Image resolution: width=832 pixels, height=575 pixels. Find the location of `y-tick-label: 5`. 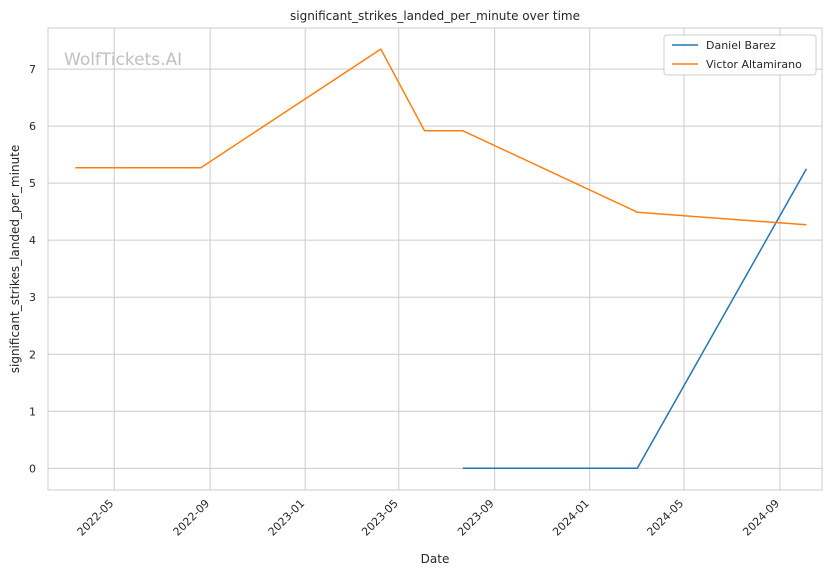

y-tick-label: 5 is located at coordinates (32, 183).